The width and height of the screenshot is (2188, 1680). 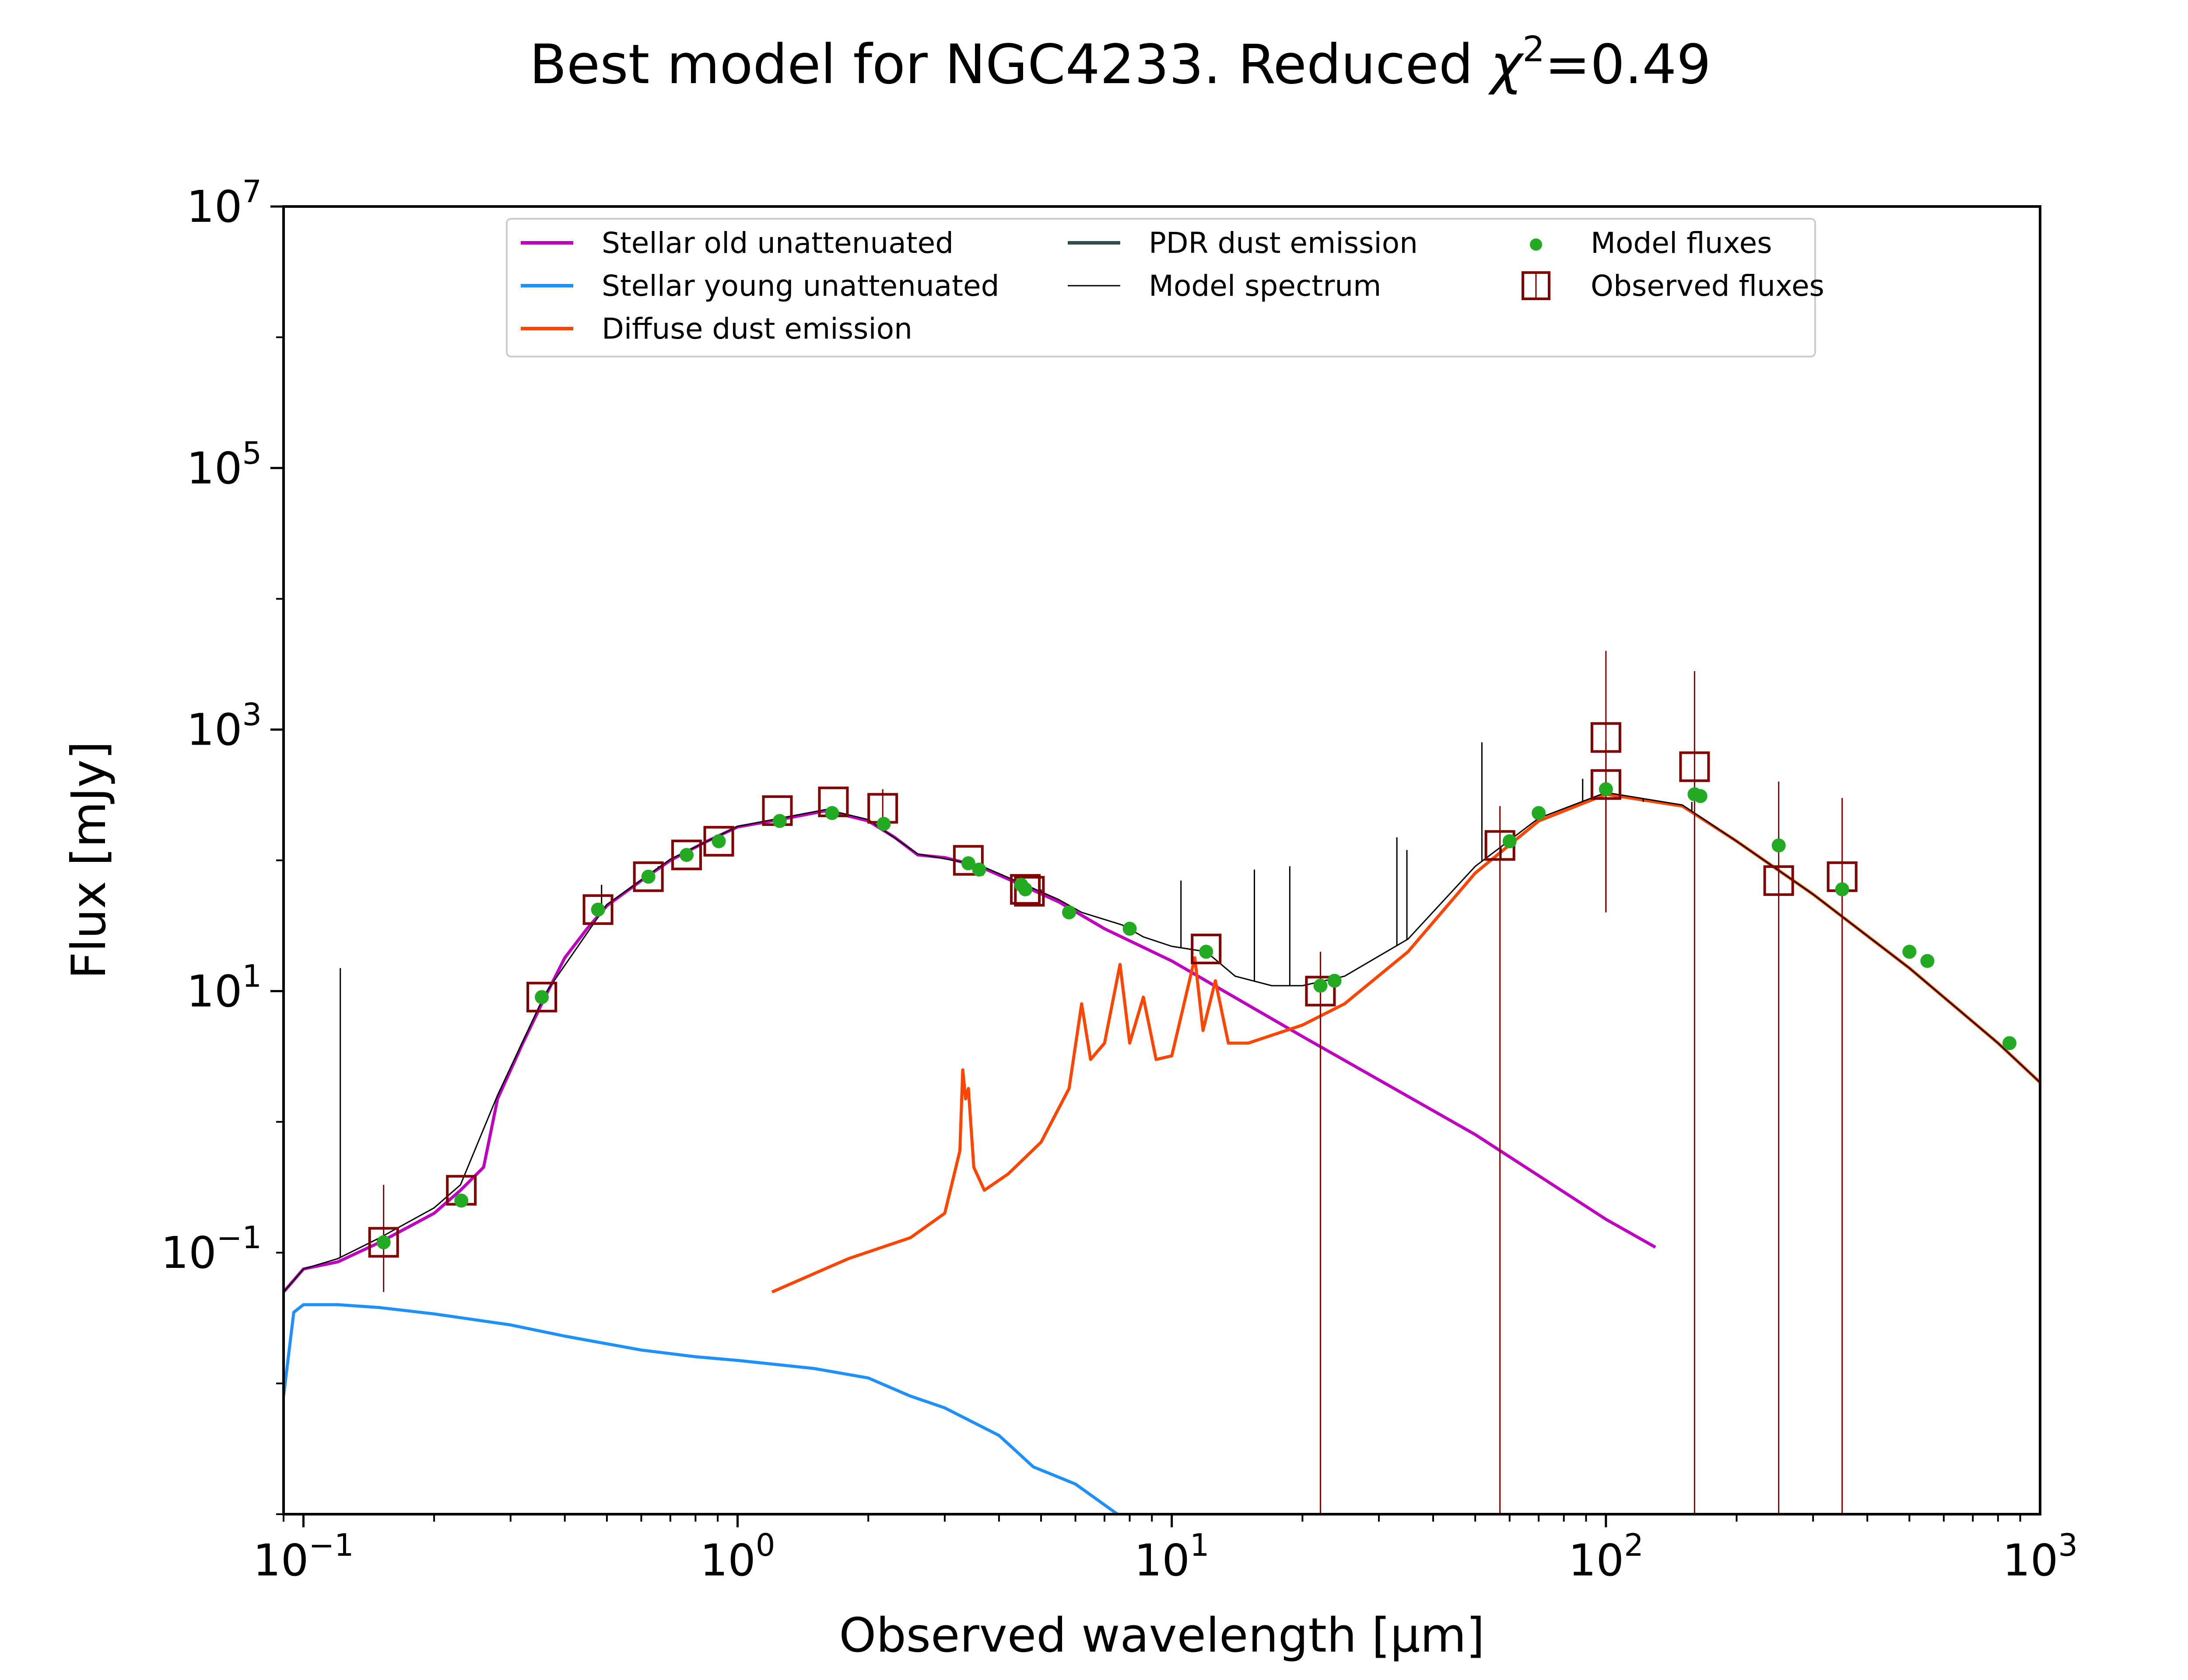 I want to click on legend-entry-stellar-young-unattenuated: Stellar young unattenuated, so click(x=760, y=286).